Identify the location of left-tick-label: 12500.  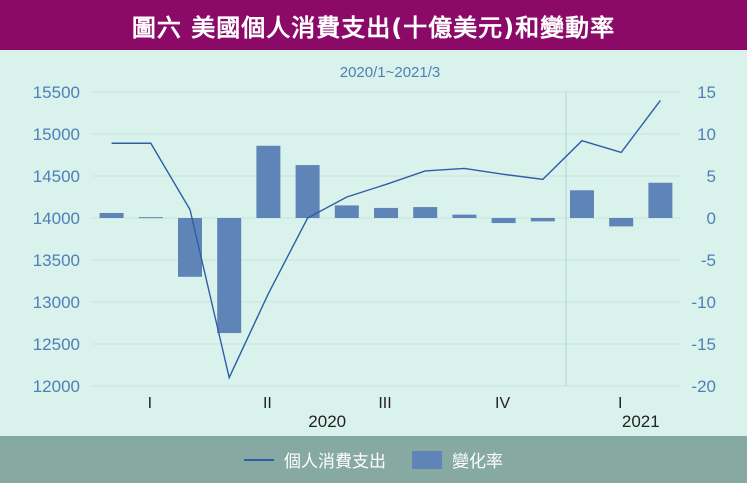
(56, 344).